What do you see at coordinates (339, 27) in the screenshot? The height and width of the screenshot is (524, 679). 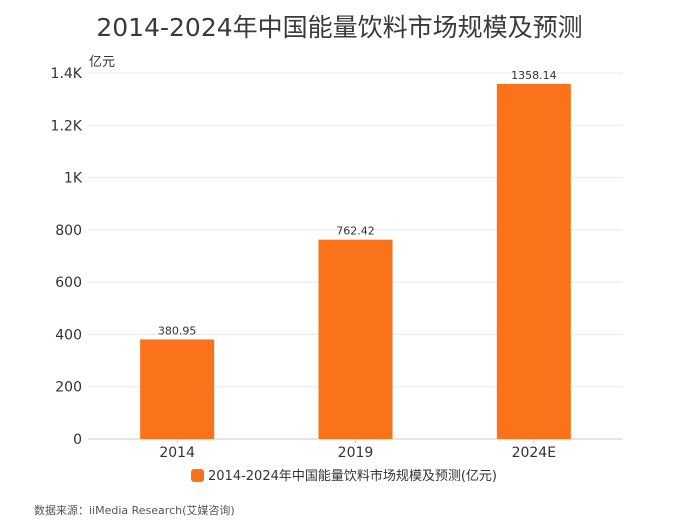 I see `chart-title: 2014-2024年中国能量饮料市场规模及预测` at bounding box center [339, 27].